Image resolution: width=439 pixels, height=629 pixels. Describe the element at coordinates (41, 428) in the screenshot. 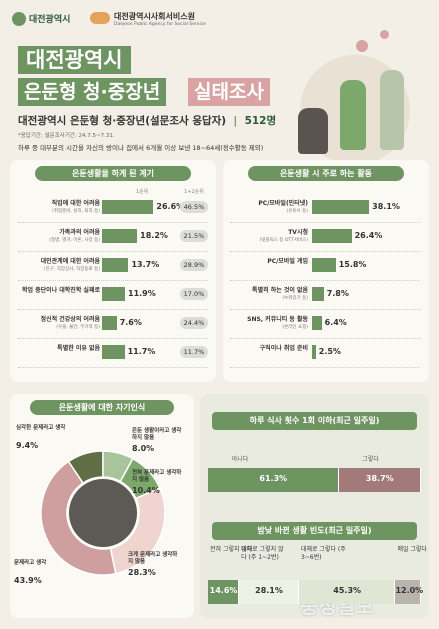

I see `slice-label: 심각한 문제라고 생각` at that location.